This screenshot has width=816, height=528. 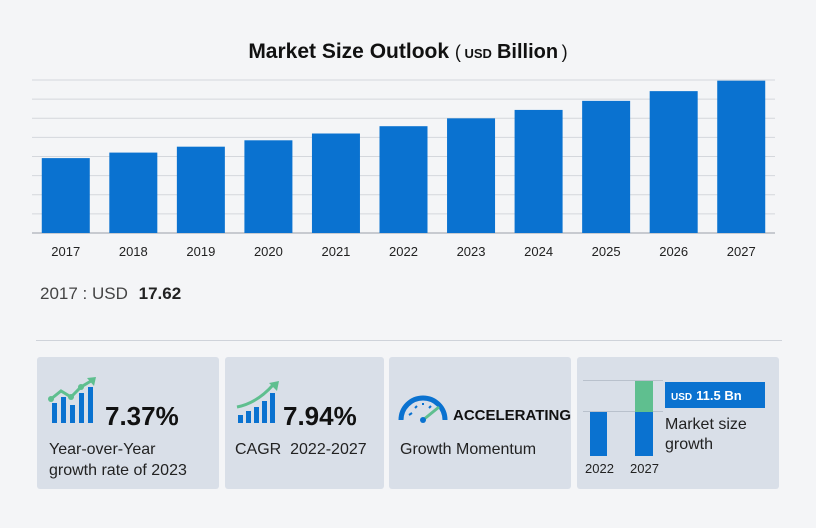 What do you see at coordinates (349, 51) in the screenshot?
I see `title-text: Market Size Outlook` at bounding box center [349, 51].